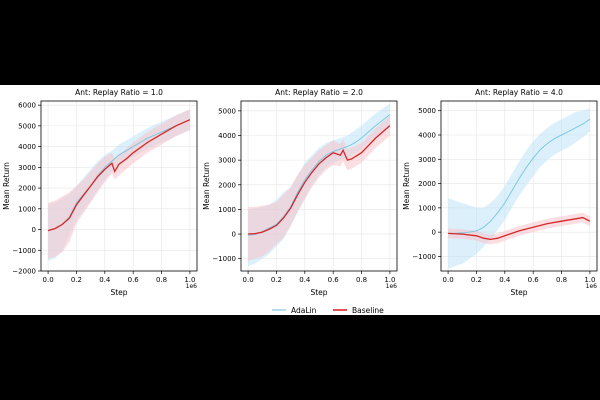 Image resolution: width=600 pixels, height=400 pixels. I want to click on legend: AdaLin Baseline, so click(328, 310).